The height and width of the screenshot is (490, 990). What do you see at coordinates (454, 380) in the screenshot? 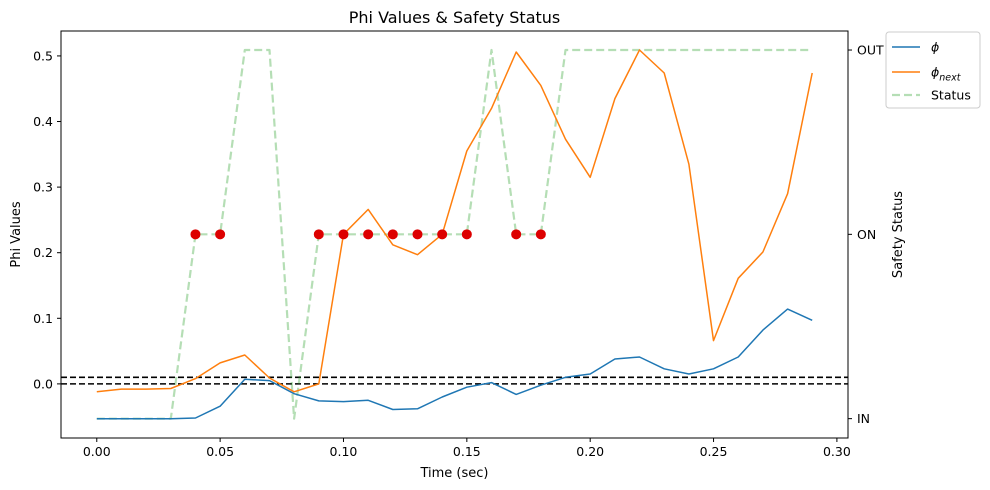
I see `threshold-lines` at bounding box center [454, 380].